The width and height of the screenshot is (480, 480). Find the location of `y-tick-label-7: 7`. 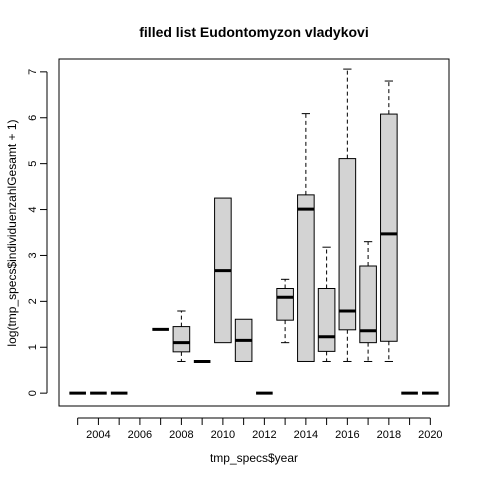

y-tick-label-7: 7 is located at coordinates (33, 72).